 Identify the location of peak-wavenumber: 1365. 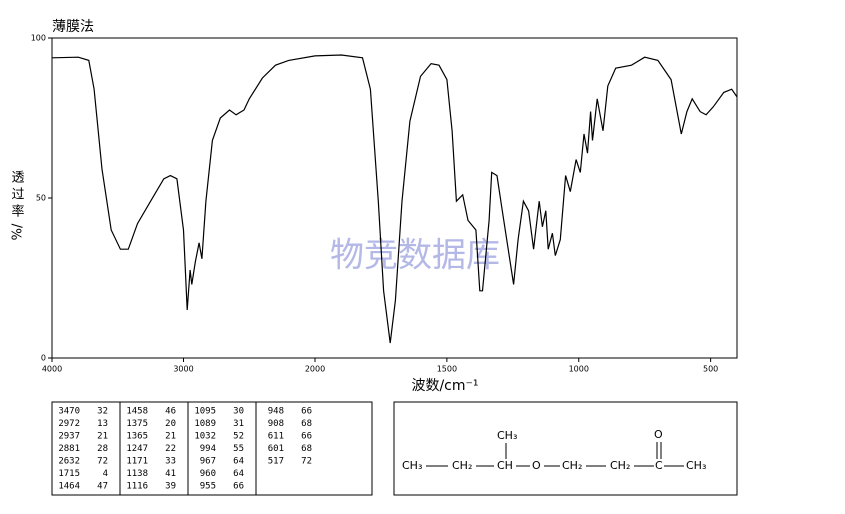
(137, 437).